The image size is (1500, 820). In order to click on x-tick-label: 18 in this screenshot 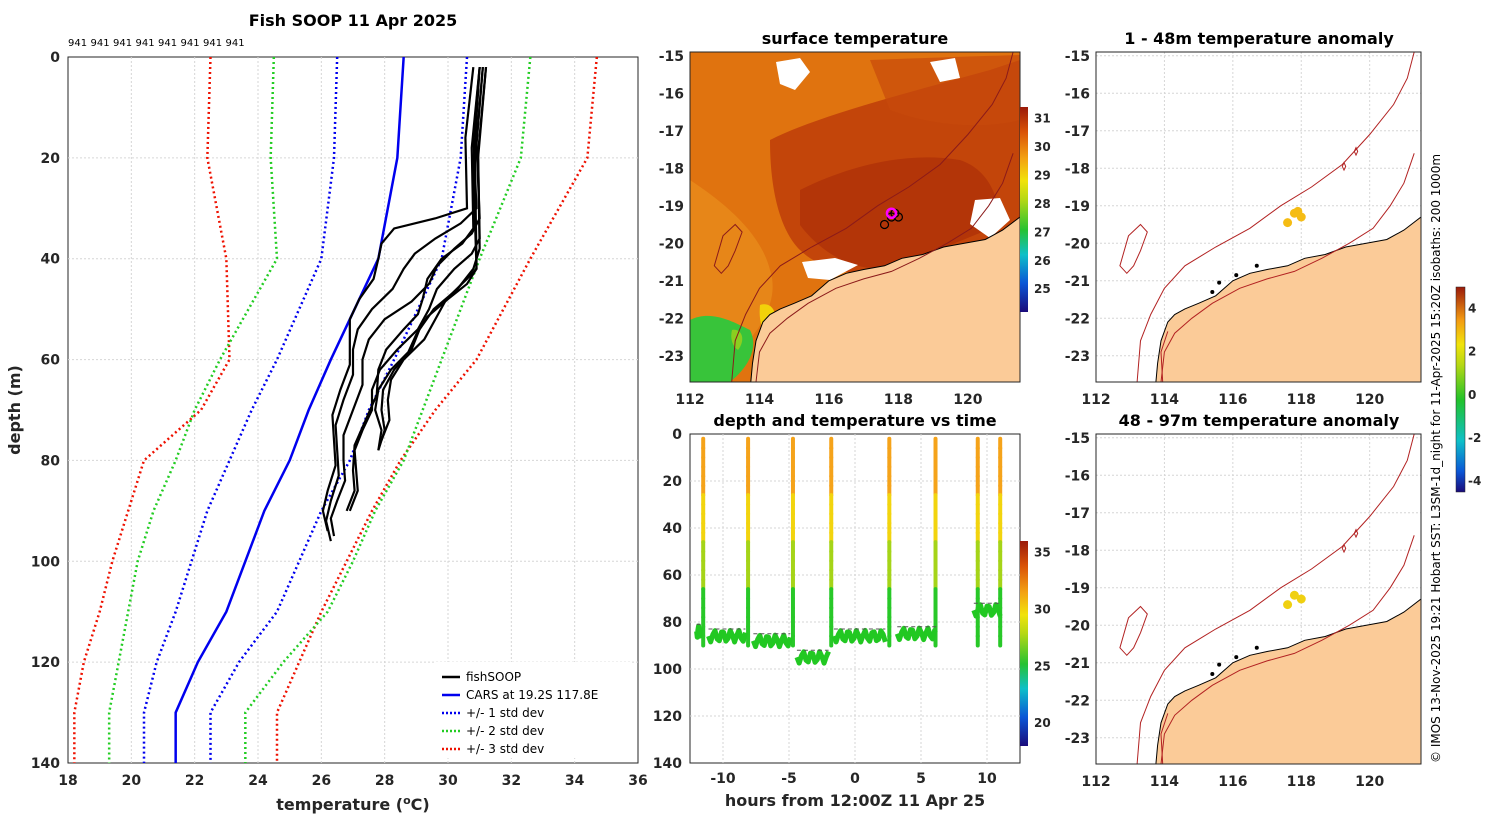, I will do `click(67, 781)`.